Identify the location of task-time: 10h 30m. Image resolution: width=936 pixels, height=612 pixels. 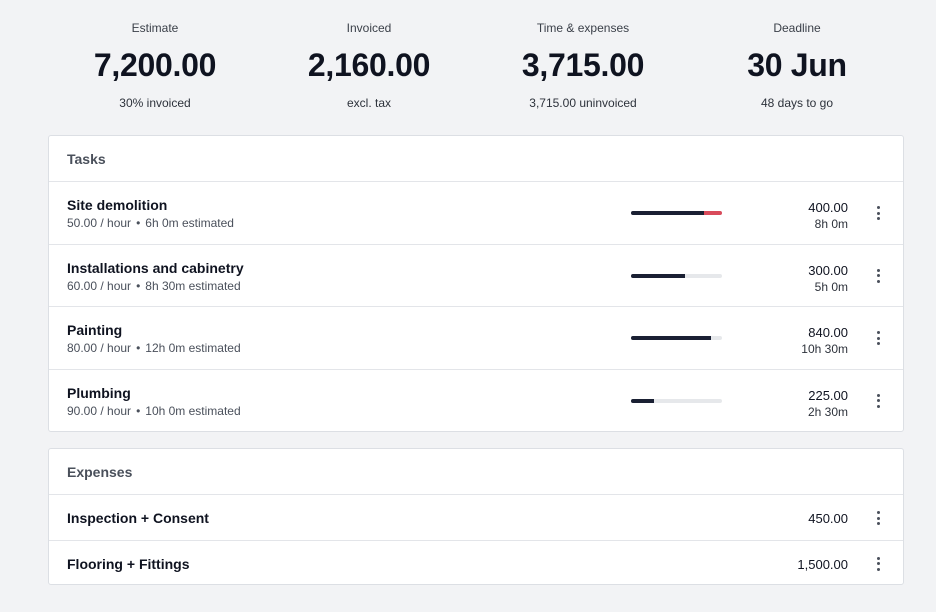
(824, 349).